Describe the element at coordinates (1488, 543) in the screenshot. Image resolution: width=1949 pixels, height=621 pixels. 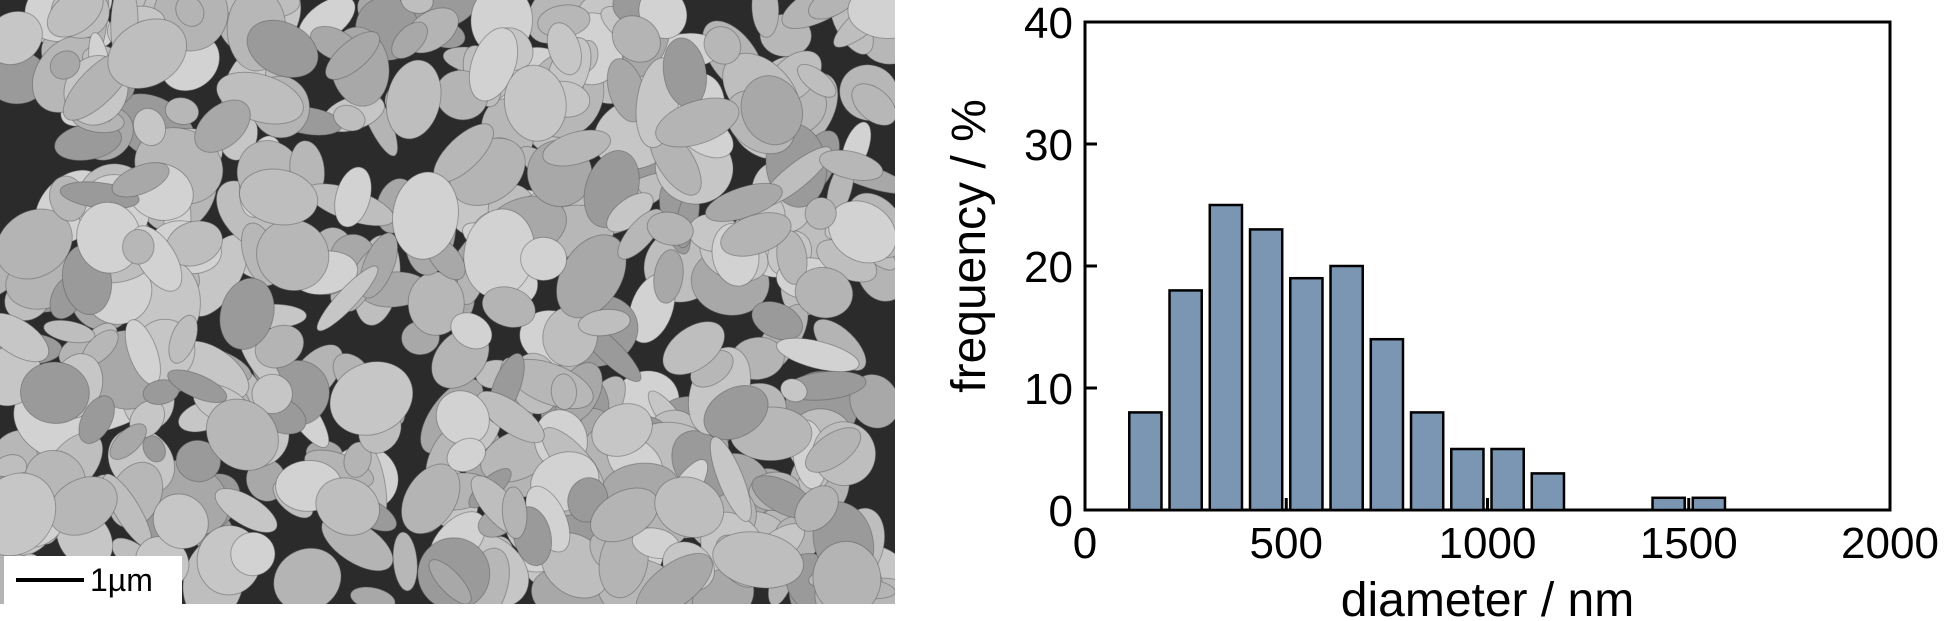
I see `x-tick-label: 1000` at that location.